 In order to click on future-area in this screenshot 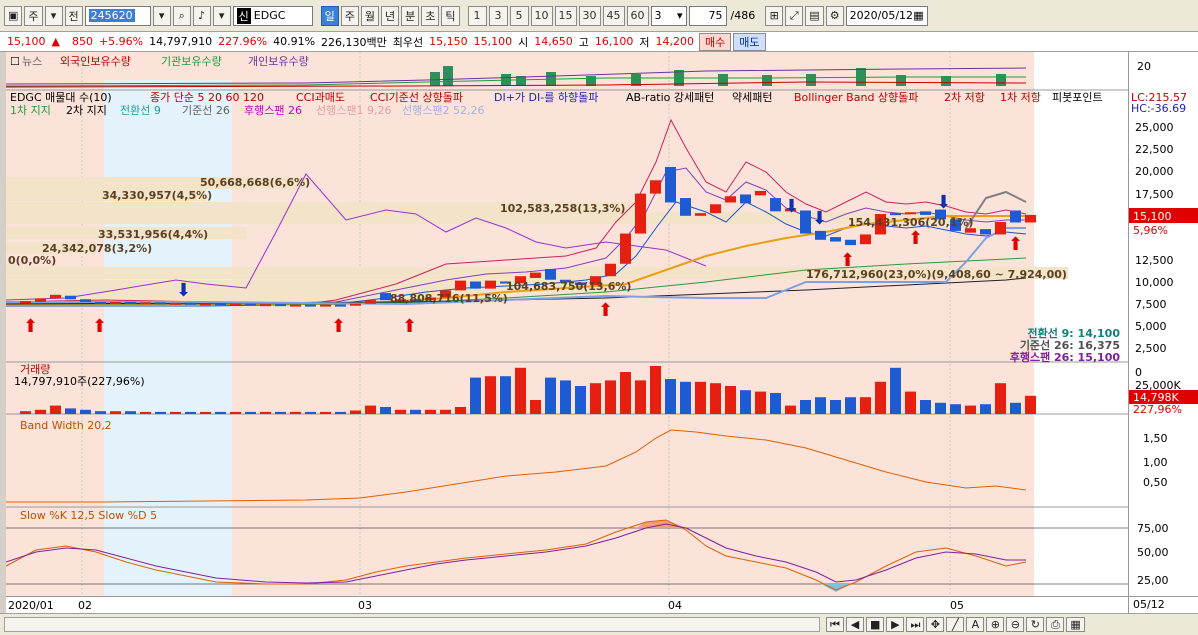, I will do `click(1081, 324)`.